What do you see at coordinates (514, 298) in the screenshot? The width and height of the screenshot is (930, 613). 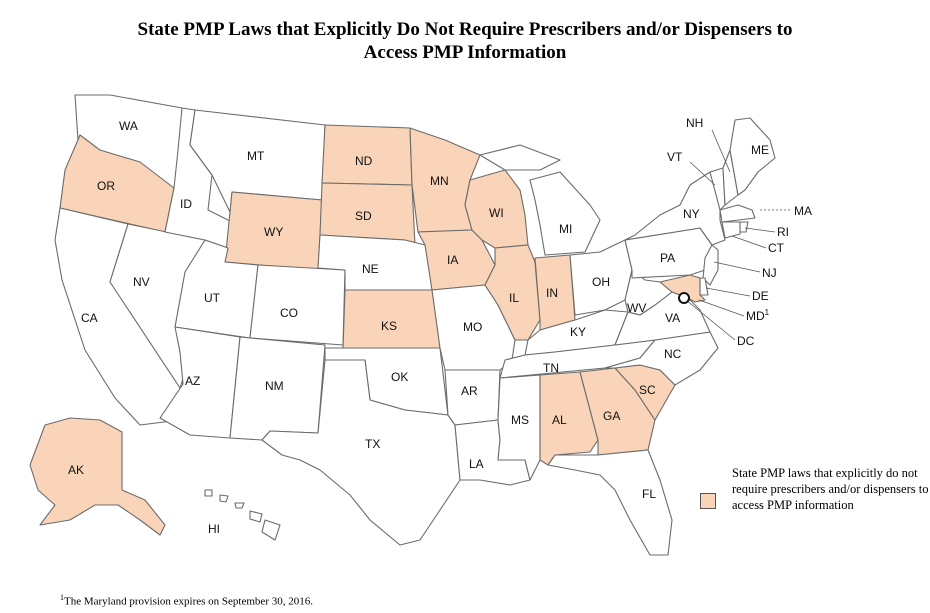 I see `label-IL: IL` at bounding box center [514, 298].